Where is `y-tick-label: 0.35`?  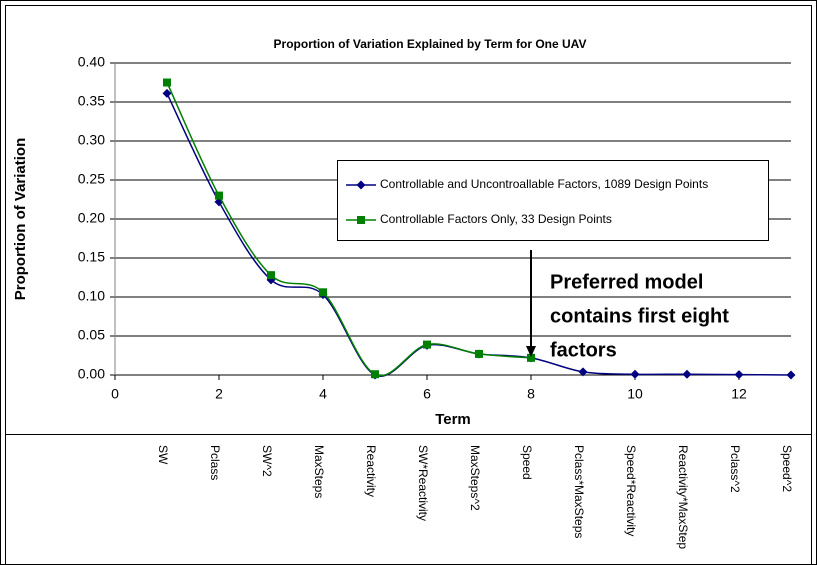 y-tick-label: 0.35 is located at coordinates (91, 101).